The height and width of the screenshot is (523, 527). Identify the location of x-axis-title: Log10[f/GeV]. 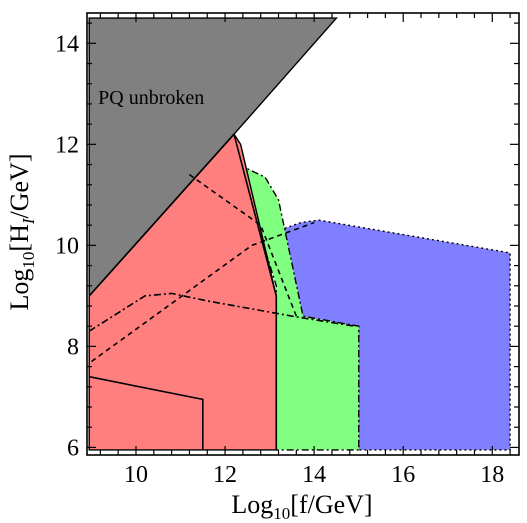
(301, 506).